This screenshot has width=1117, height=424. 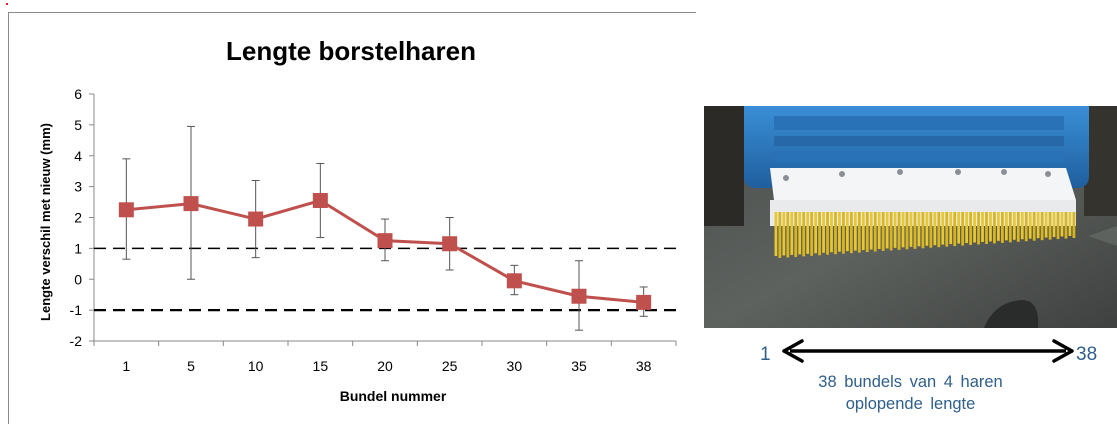 I want to click on bundle-range-indicator: 1 38, so click(x=910, y=356).